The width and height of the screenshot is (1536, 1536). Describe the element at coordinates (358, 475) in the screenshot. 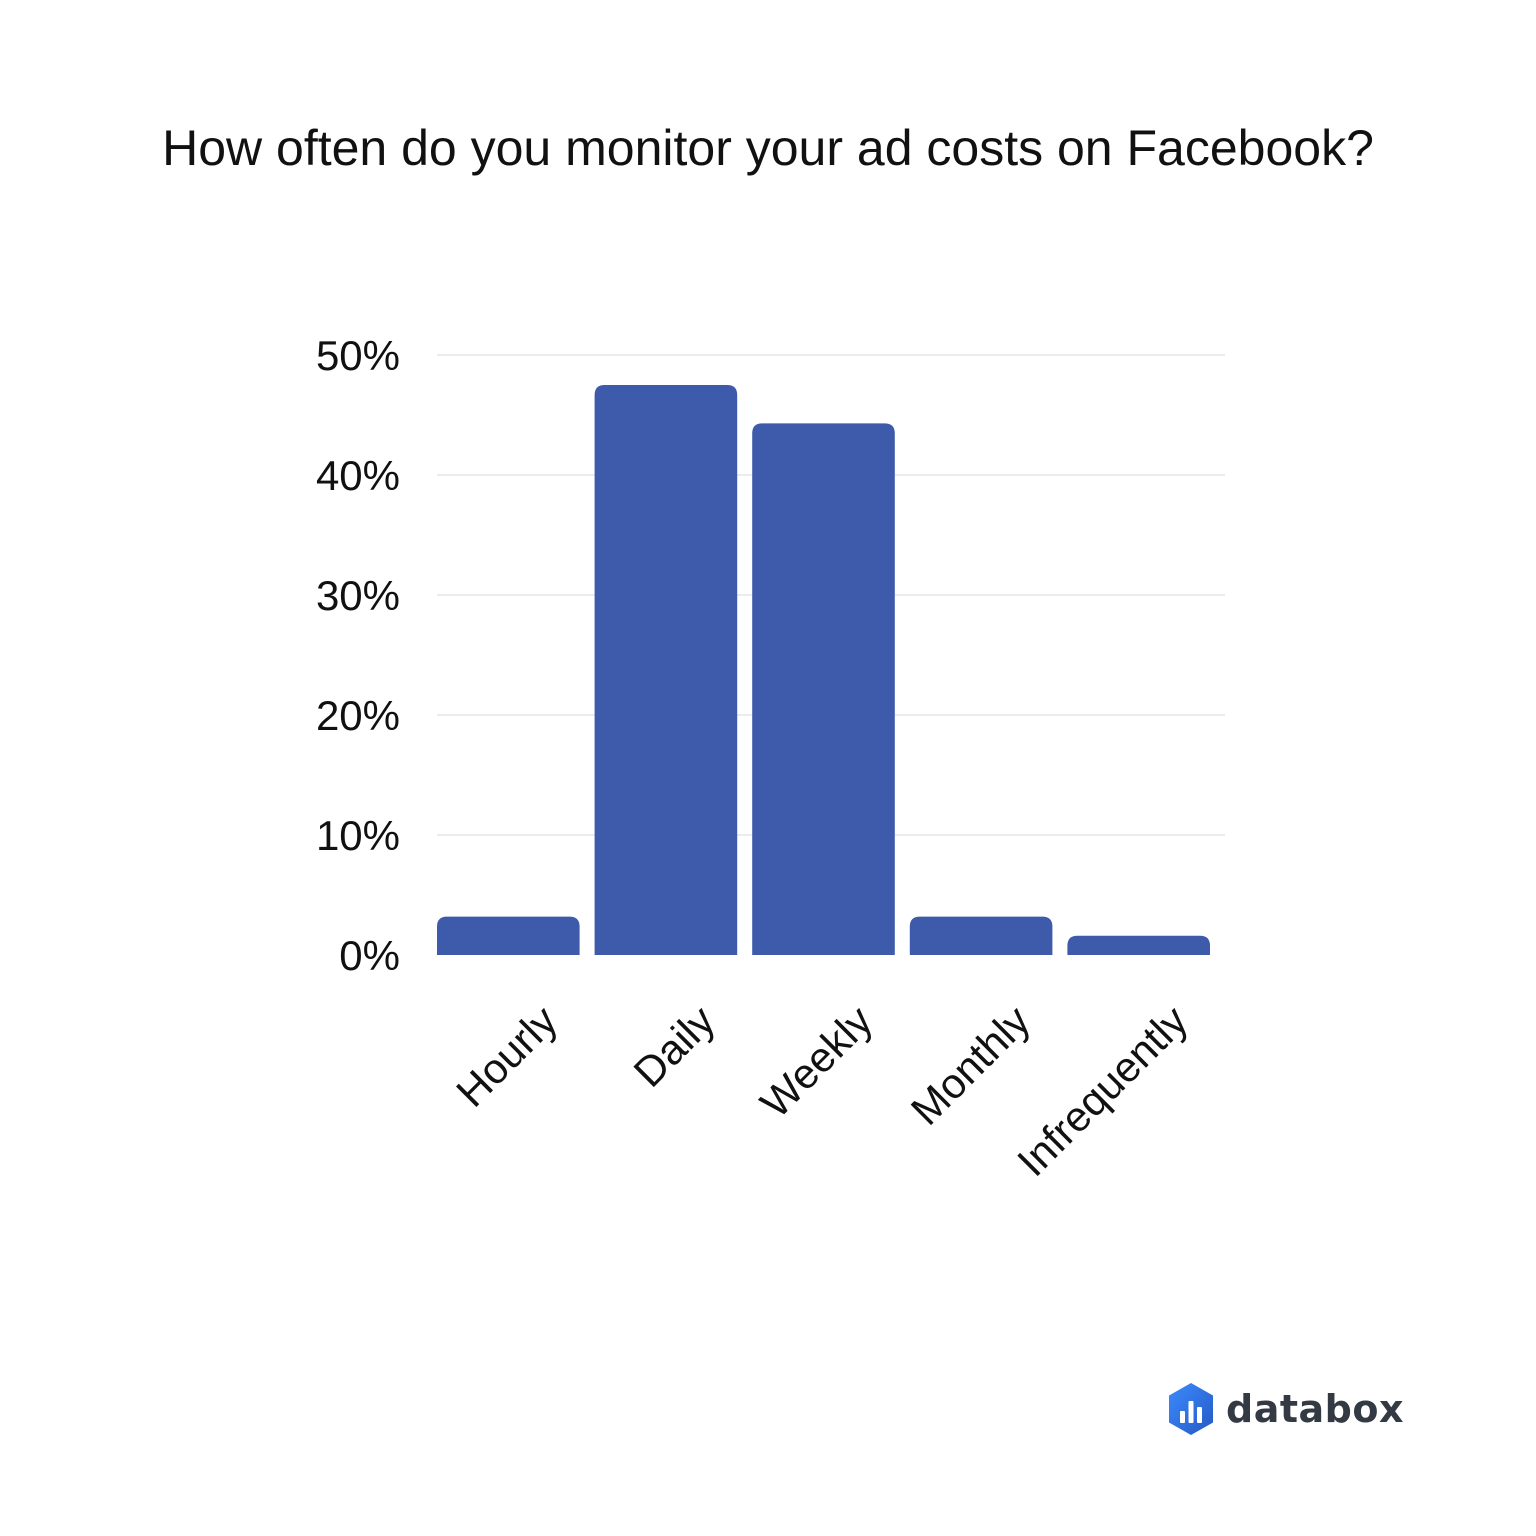

I see `y-tick-label: 40%` at that location.